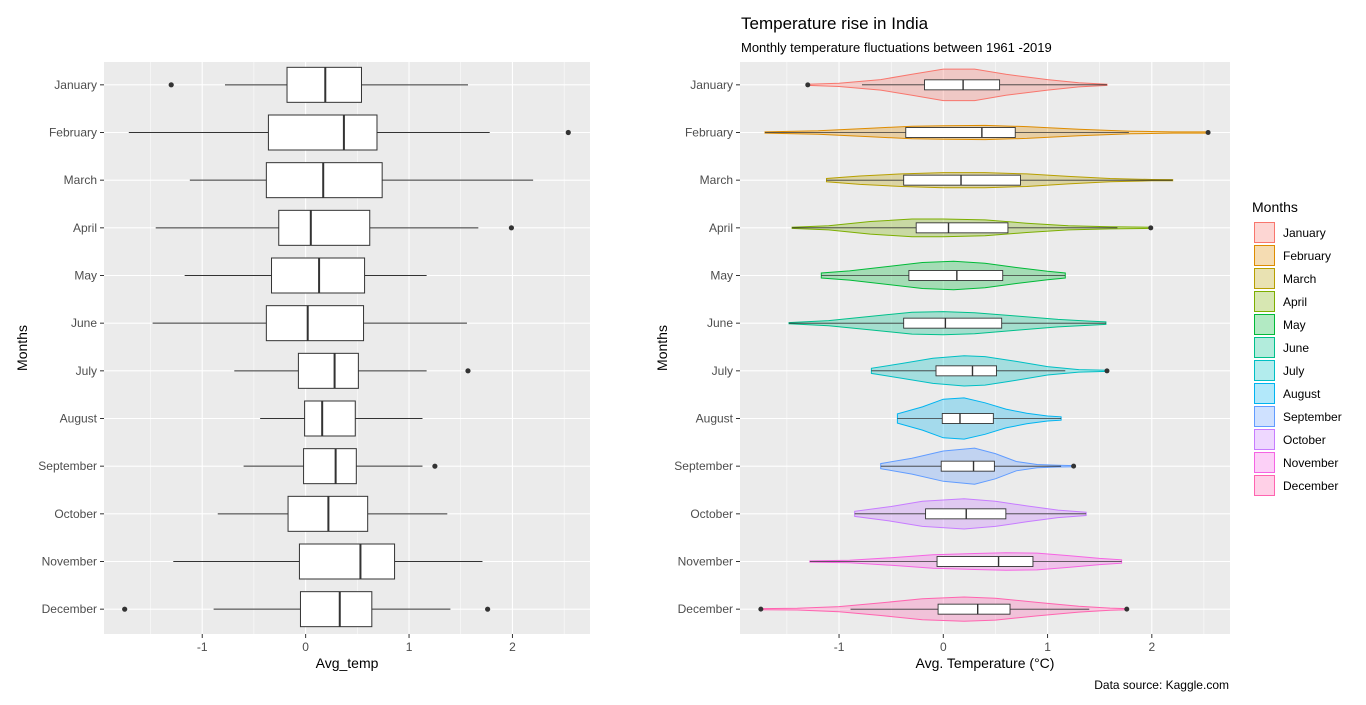 The height and width of the screenshot is (705, 1366). I want to click on boxplot-y-tick-december: December, so click(69, 609).